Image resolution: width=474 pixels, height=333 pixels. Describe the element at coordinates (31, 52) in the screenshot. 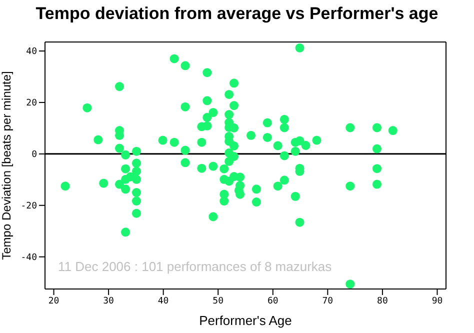

I see `y-tick-label: 40` at that location.